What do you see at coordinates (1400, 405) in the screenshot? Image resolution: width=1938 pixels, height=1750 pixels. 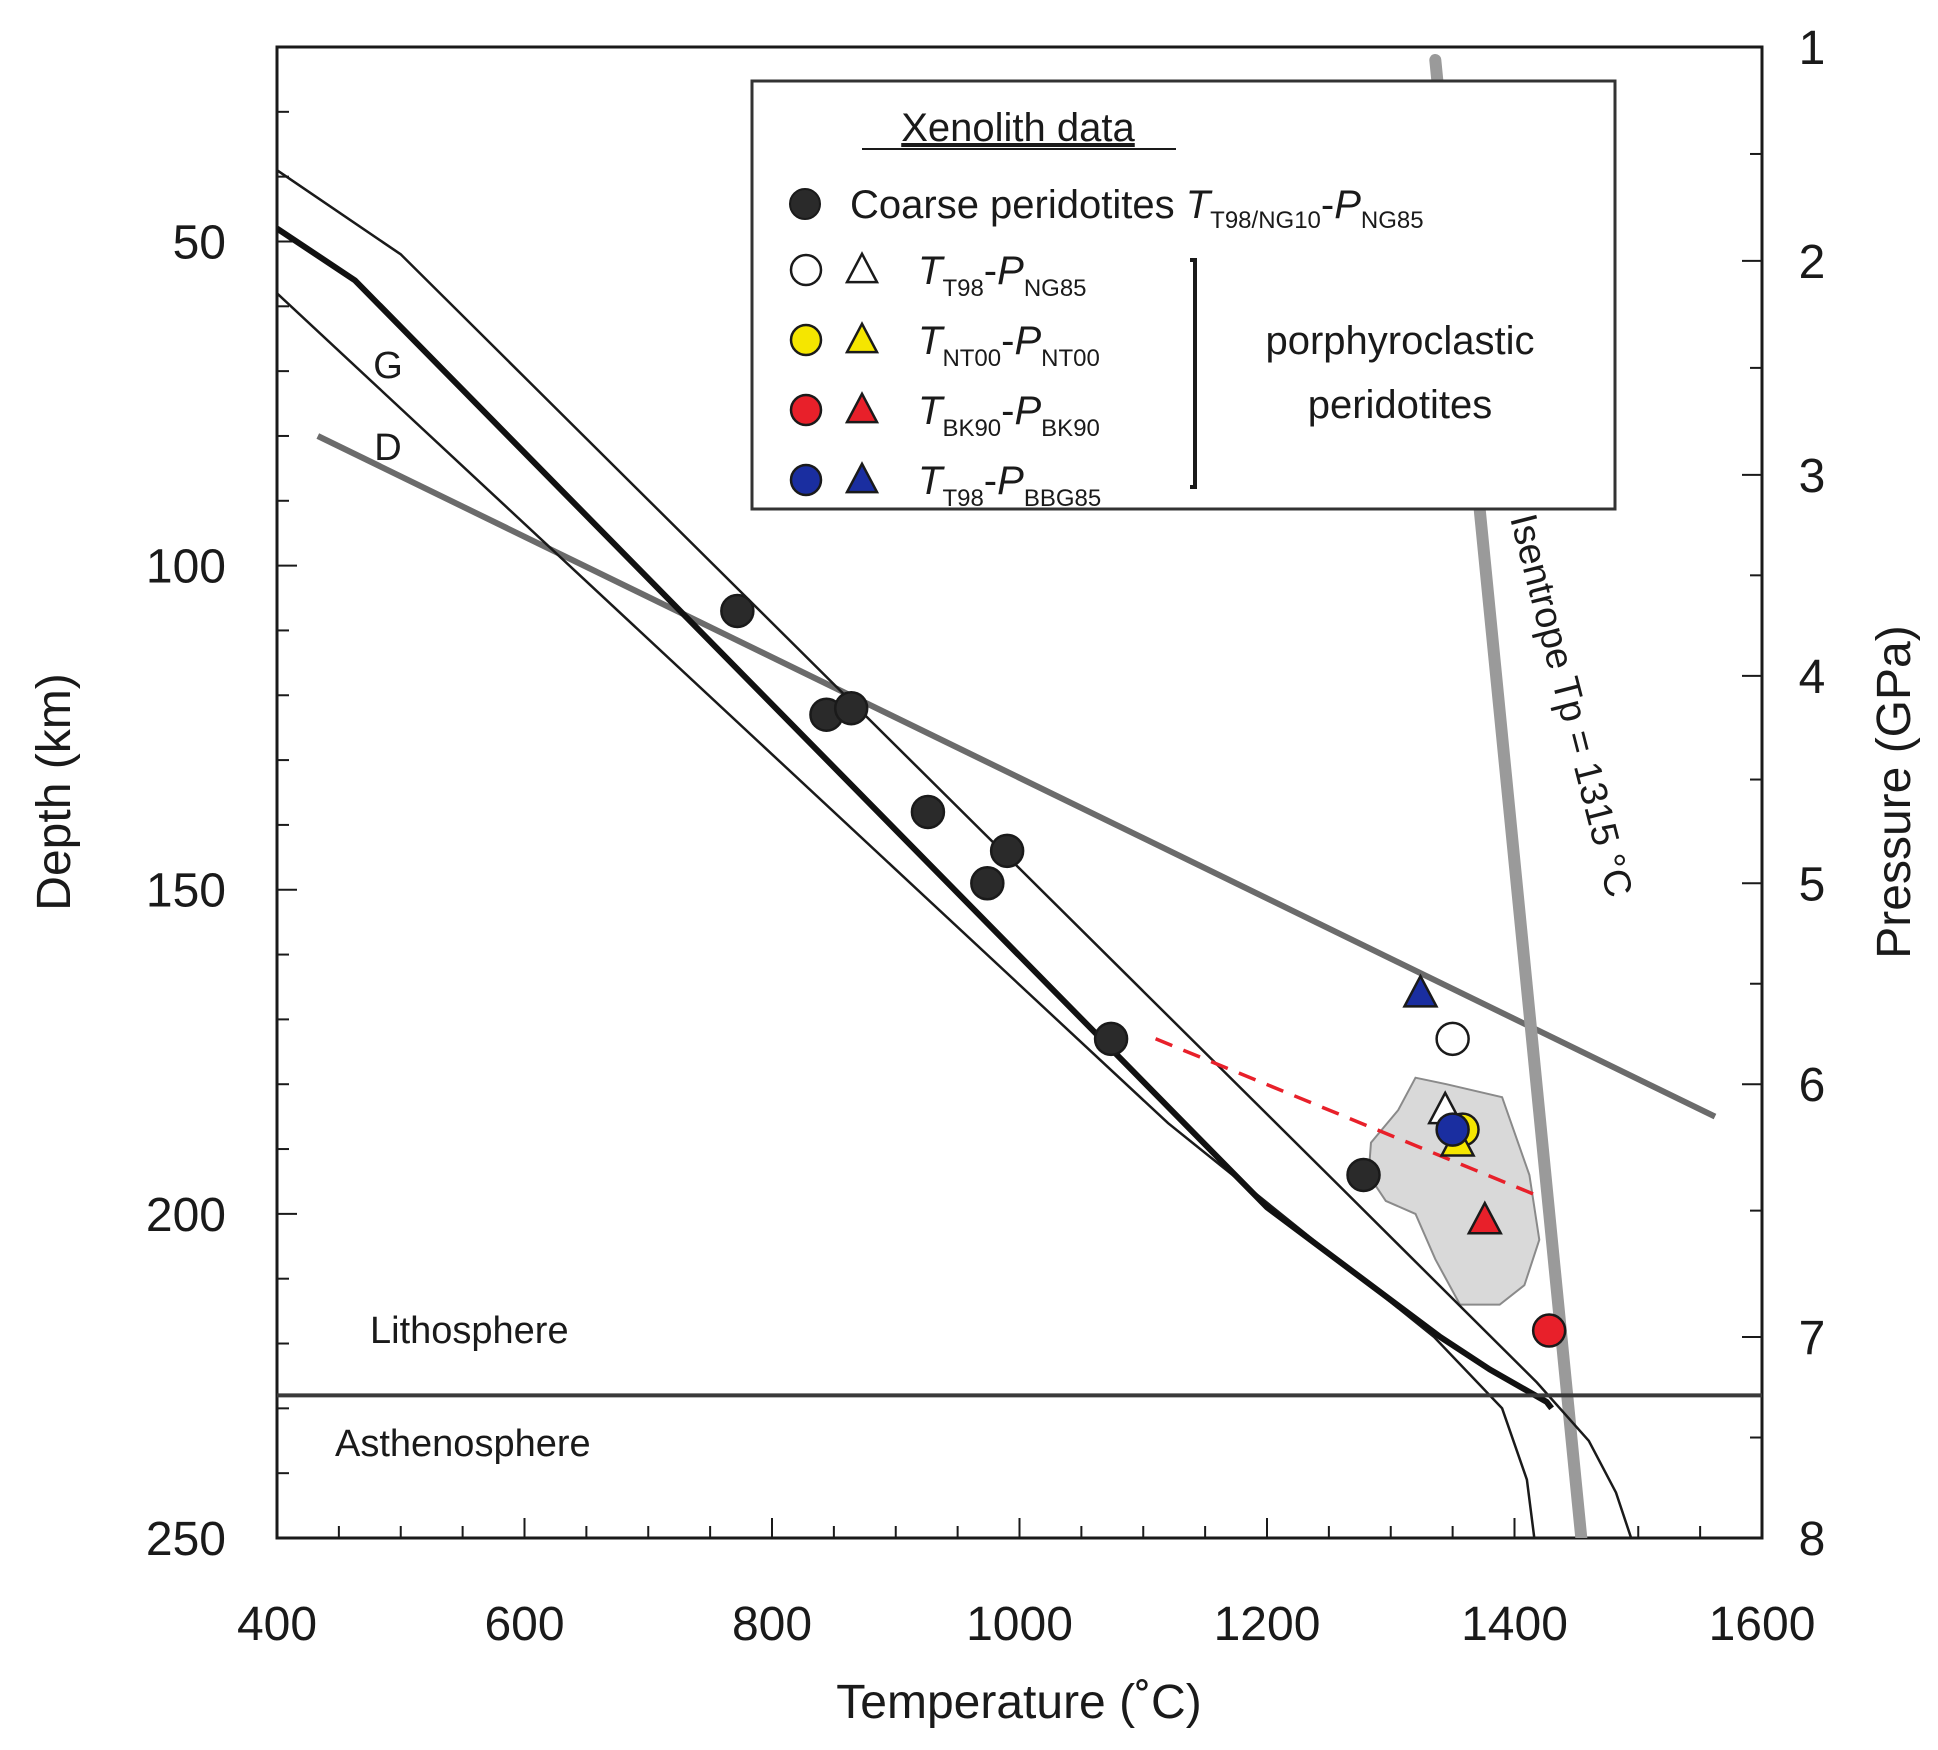 I see `legend-porph-line2: peridotites` at bounding box center [1400, 405].